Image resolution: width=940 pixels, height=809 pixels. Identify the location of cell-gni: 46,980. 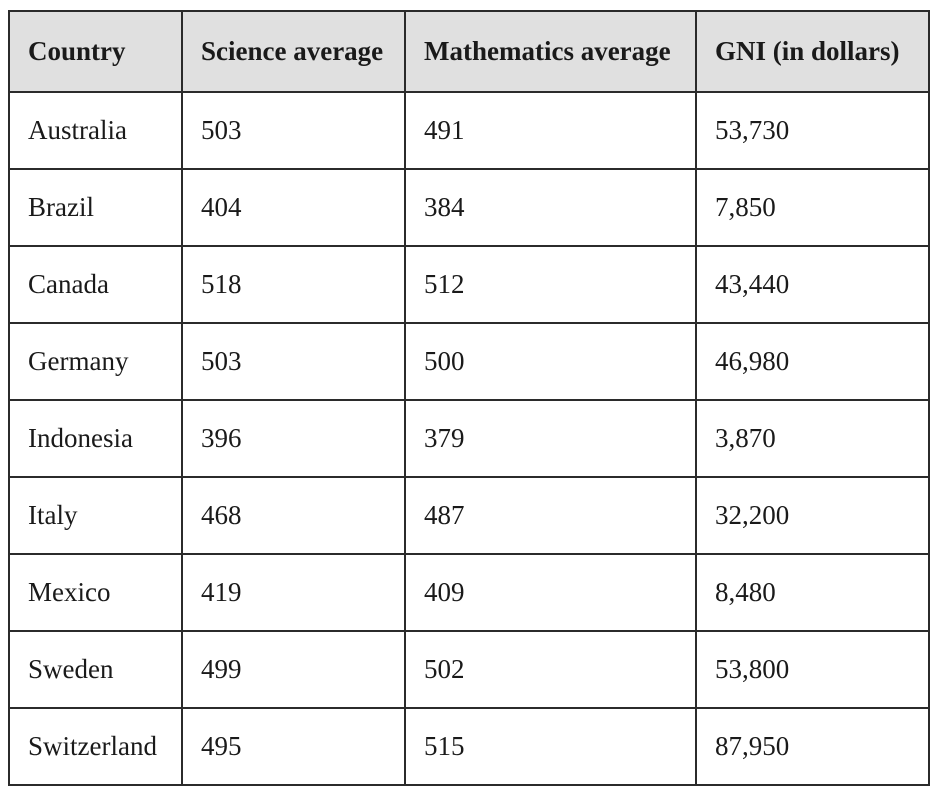
(812, 361).